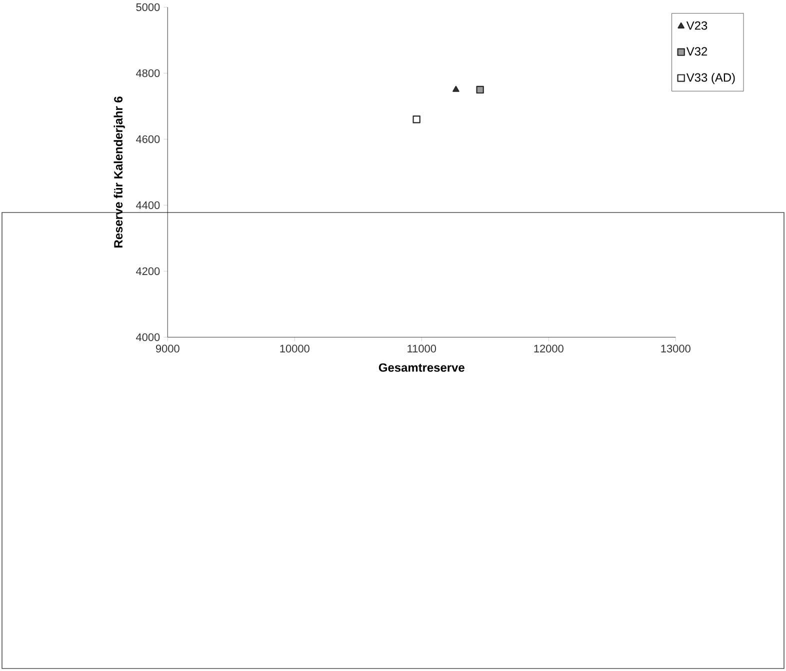 This screenshot has height=671, width=786. I want to click on legend-label: V23, so click(697, 26).